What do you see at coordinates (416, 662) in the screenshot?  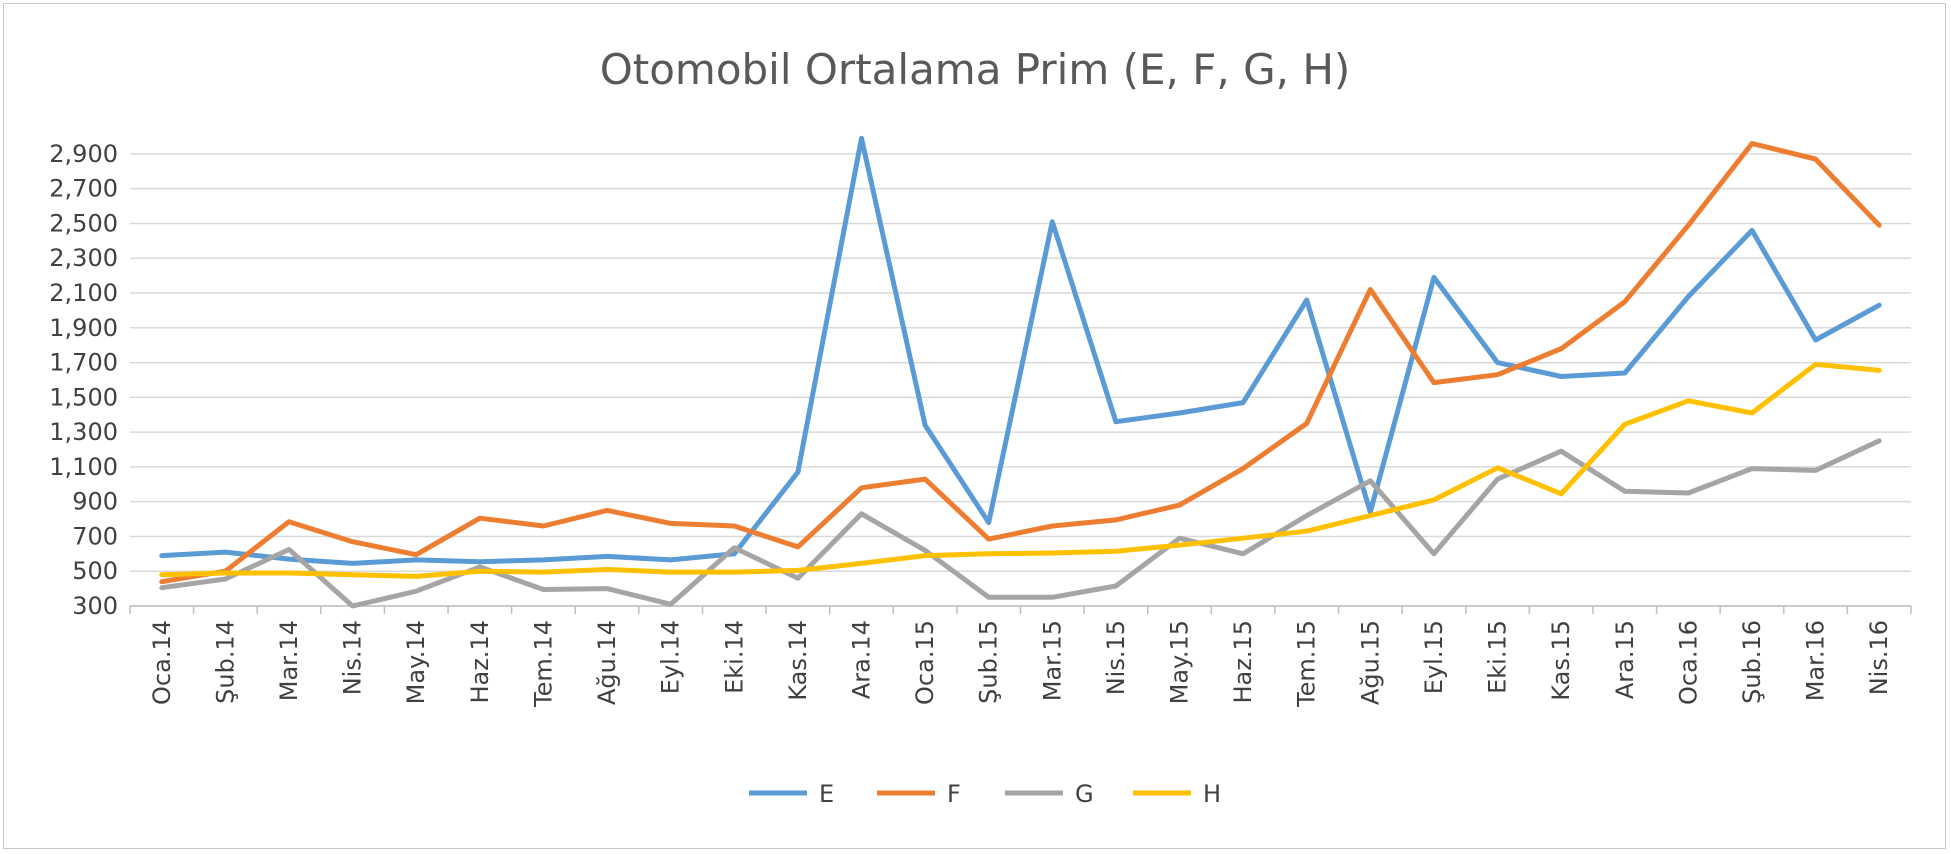 I see `x-tick-label: May.14` at bounding box center [416, 662].